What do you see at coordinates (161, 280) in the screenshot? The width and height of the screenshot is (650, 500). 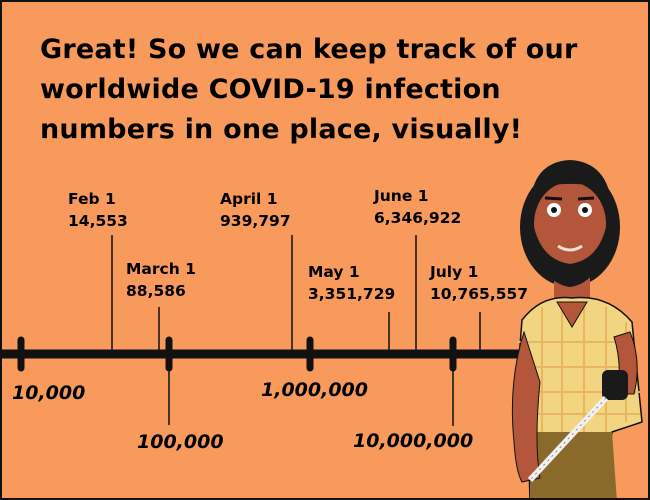 I see `milestone-march: March 1 88,586` at bounding box center [161, 280].